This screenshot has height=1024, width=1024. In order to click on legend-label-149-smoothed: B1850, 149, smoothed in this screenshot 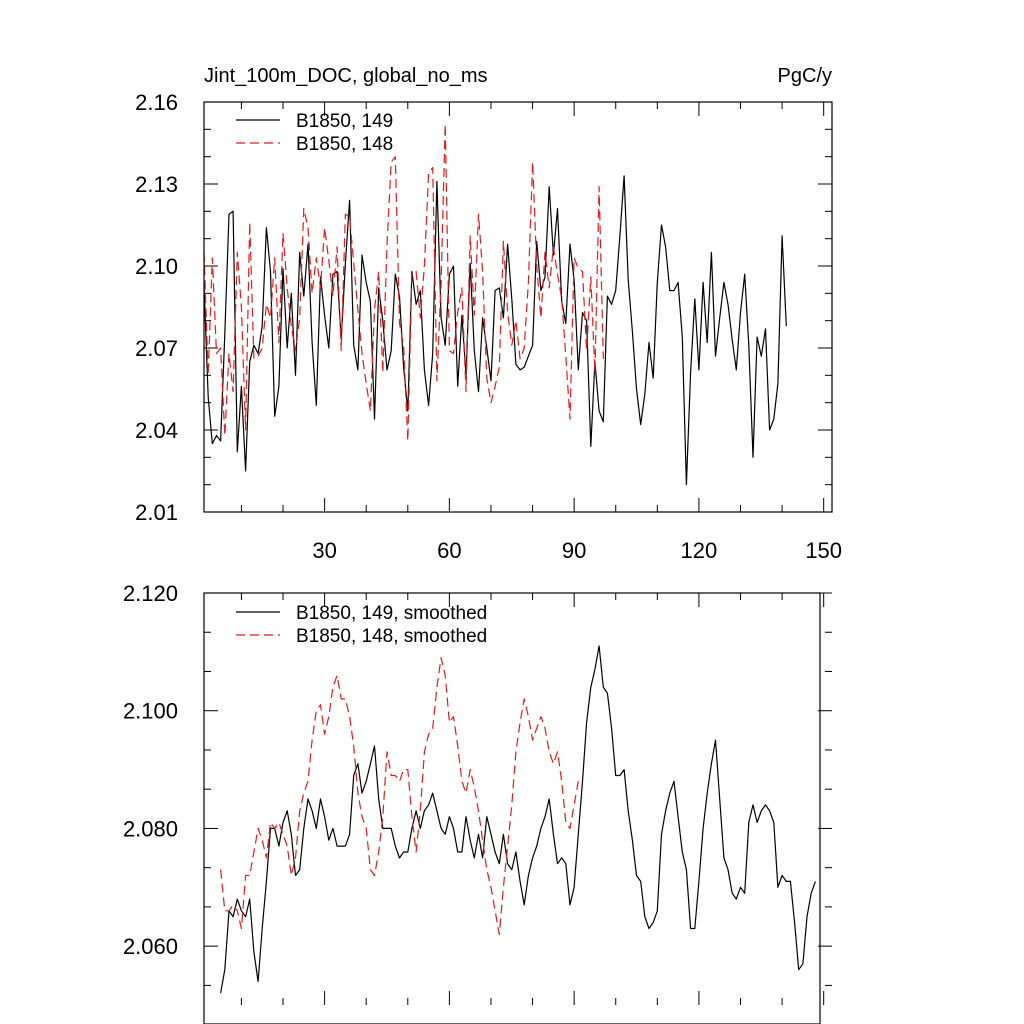, I will do `click(391, 613)`.